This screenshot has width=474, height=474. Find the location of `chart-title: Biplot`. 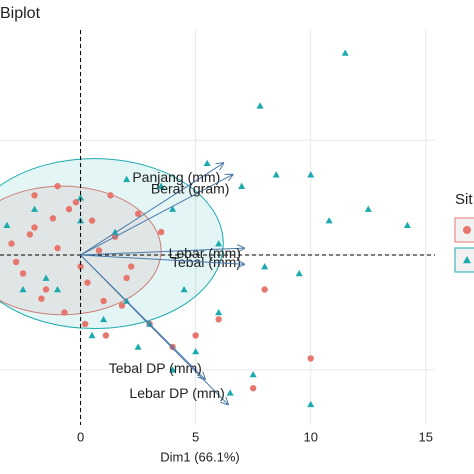

chart-title: Biplot is located at coordinates (20, 13).